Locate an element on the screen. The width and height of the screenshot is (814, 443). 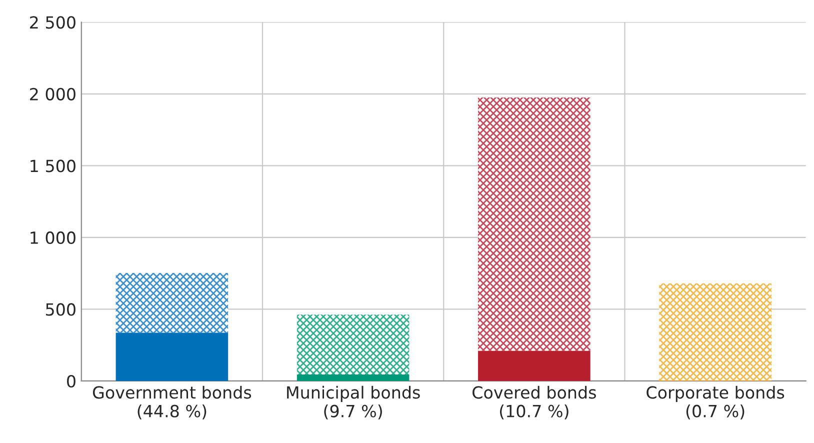
y-tick-label: 2 000 is located at coordinates (53, 94).